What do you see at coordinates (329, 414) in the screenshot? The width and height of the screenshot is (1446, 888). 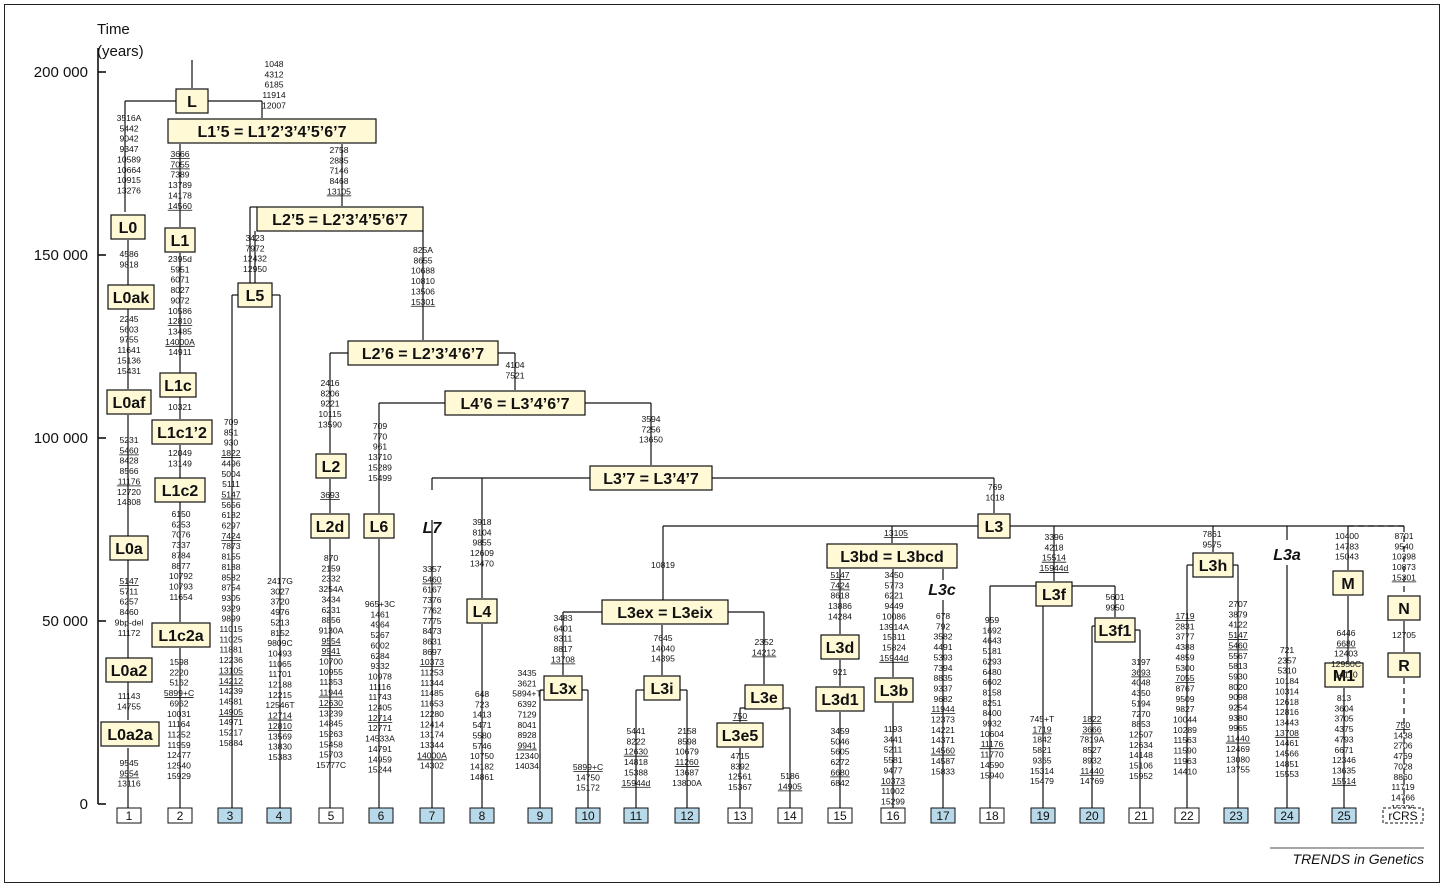 I see `mutation-label: 10115` at bounding box center [329, 414].